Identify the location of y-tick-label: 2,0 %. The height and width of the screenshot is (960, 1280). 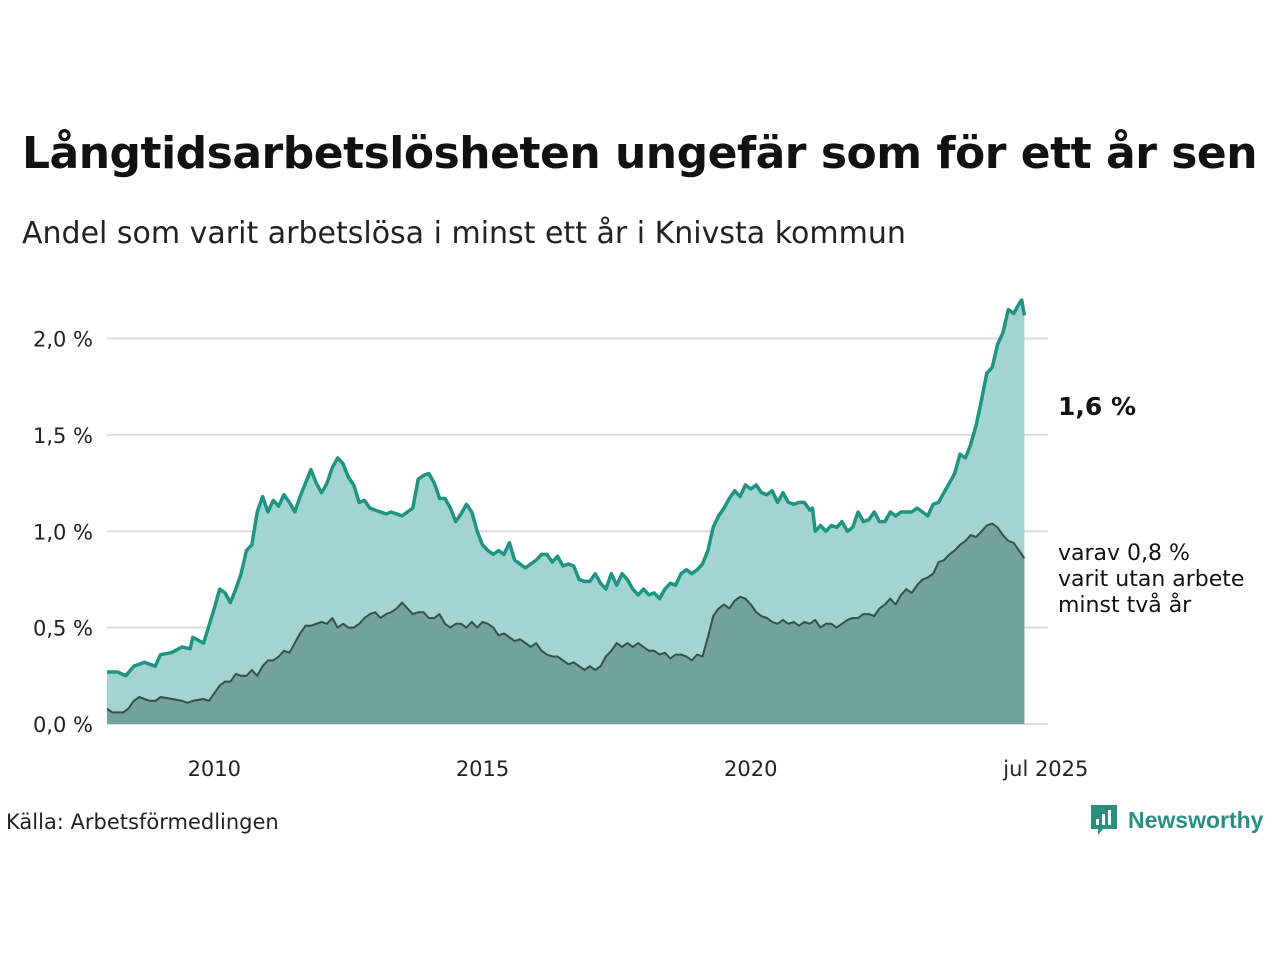
(63, 340).